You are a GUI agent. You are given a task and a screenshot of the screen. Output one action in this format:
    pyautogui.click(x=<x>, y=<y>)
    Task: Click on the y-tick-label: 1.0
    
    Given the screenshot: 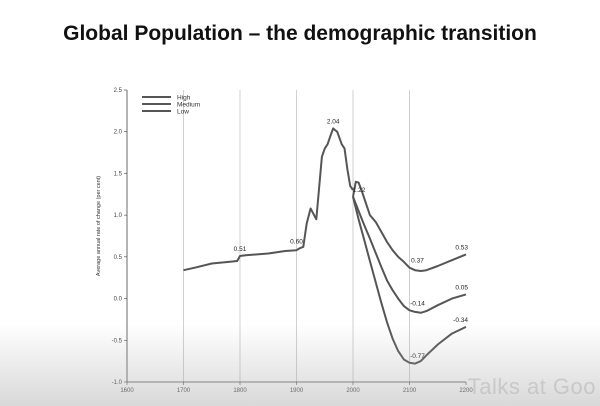 What is the action you would take?
    pyautogui.click(x=118, y=216)
    